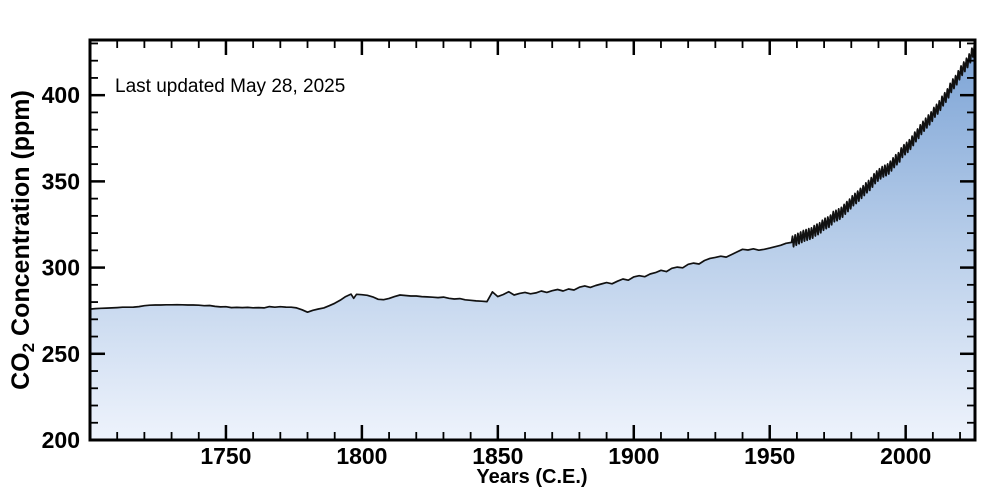  Describe the element at coordinates (361, 456) in the screenshot. I see `x-tick-label: 1800` at that location.